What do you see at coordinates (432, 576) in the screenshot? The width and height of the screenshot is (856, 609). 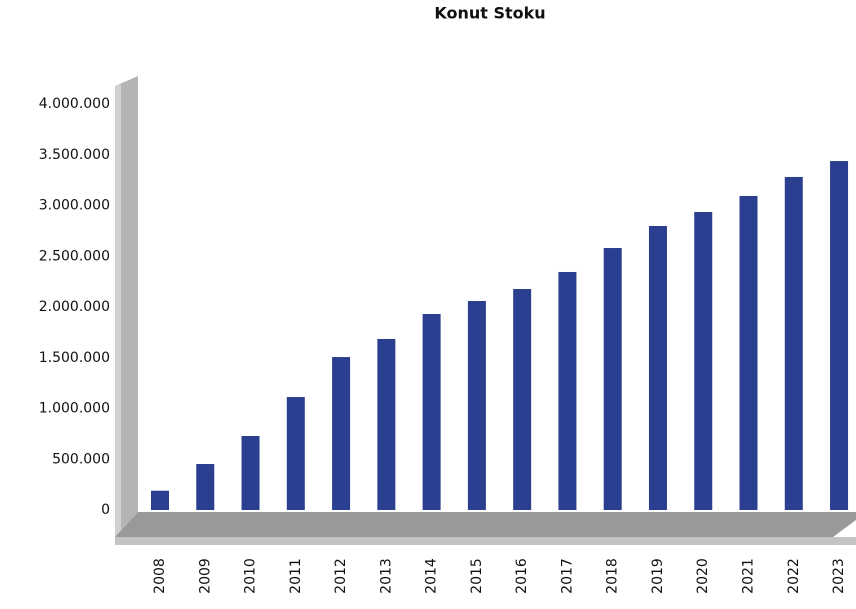 I see `x-tick-label: 2014` at bounding box center [432, 576].